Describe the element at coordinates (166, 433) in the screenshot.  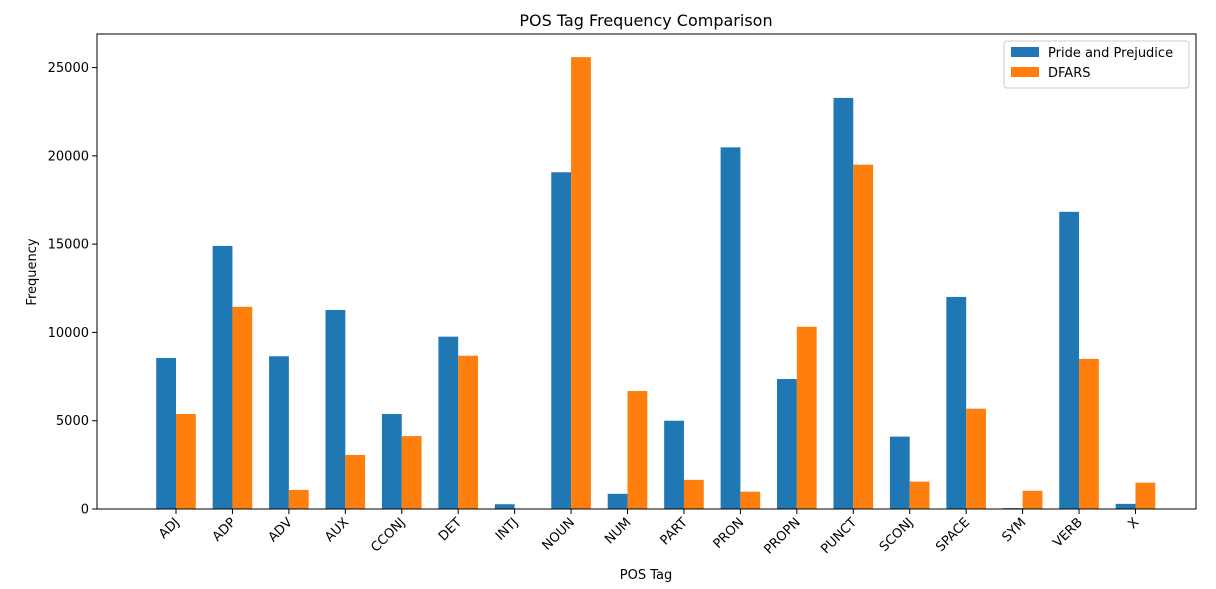
I see `bar-series1-adj` at that location.